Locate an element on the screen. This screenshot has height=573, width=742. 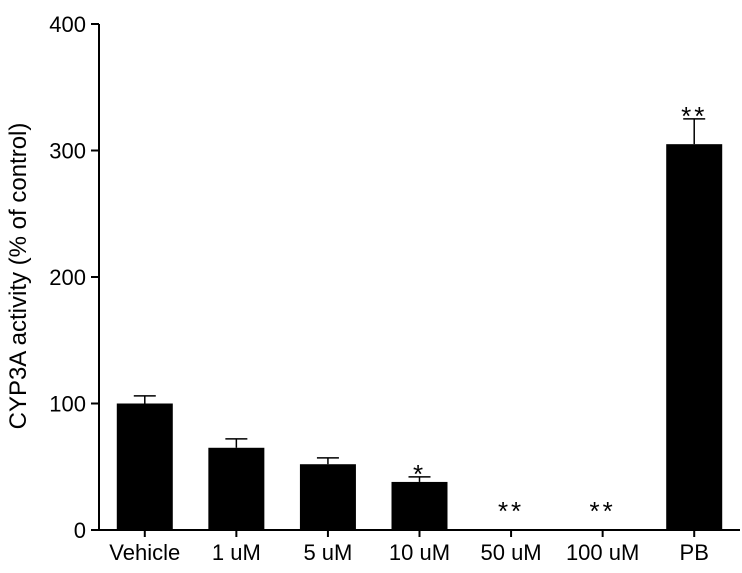
x-tick-label: 50 uM is located at coordinates (510, 552).